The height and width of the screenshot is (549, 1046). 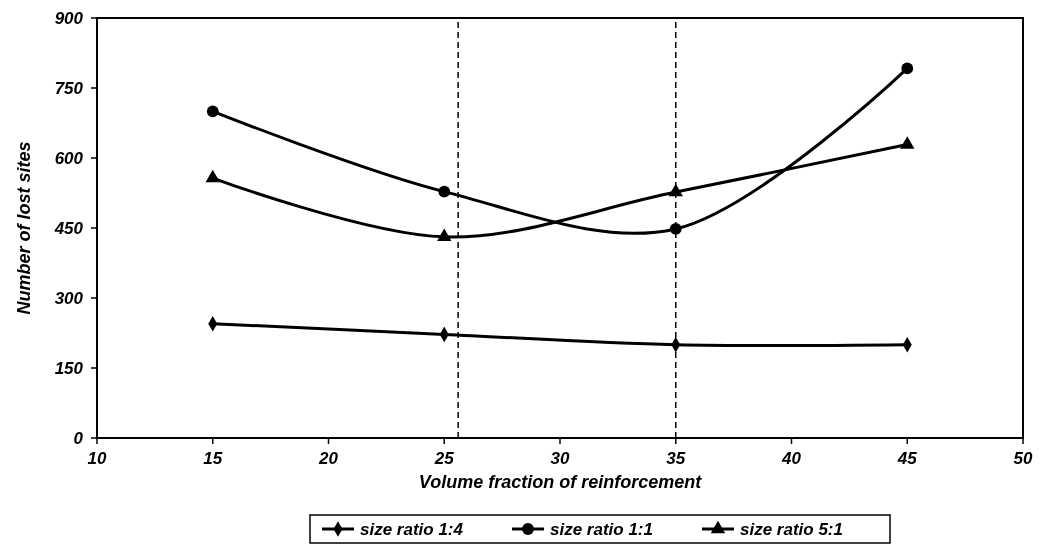 What do you see at coordinates (560, 458) in the screenshot?
I see `x-tick-label: 30` at bounding box center [560, 458].